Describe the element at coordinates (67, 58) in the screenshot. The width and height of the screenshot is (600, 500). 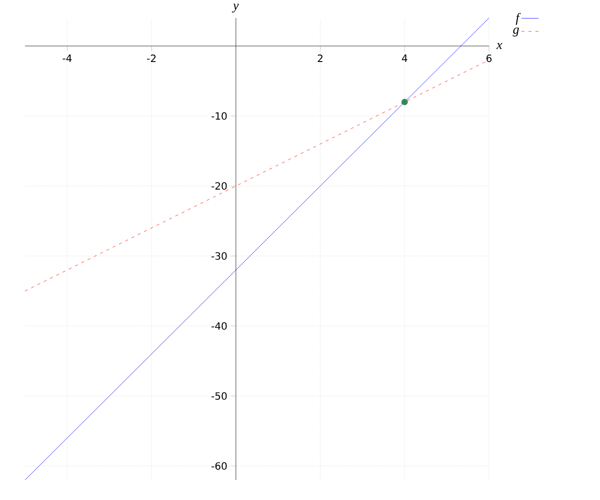
I see `x-tick-label: -4` at that location.